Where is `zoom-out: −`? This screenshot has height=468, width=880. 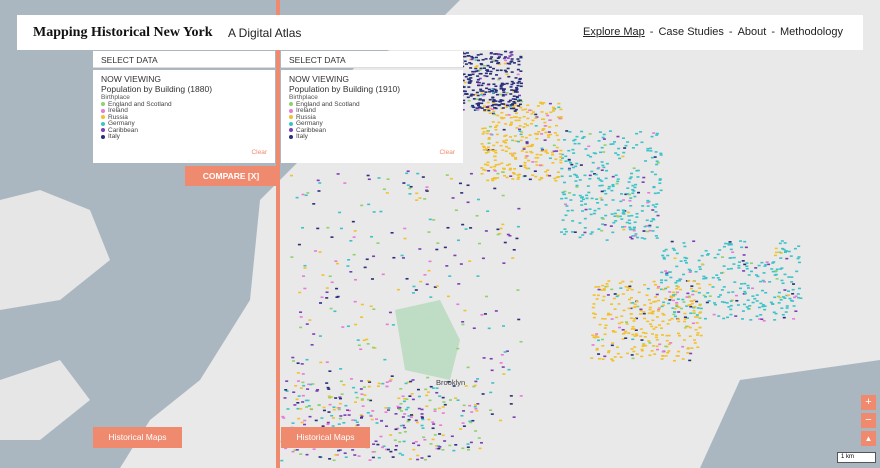 zoom-out: − is located at coordinates (868, 420).